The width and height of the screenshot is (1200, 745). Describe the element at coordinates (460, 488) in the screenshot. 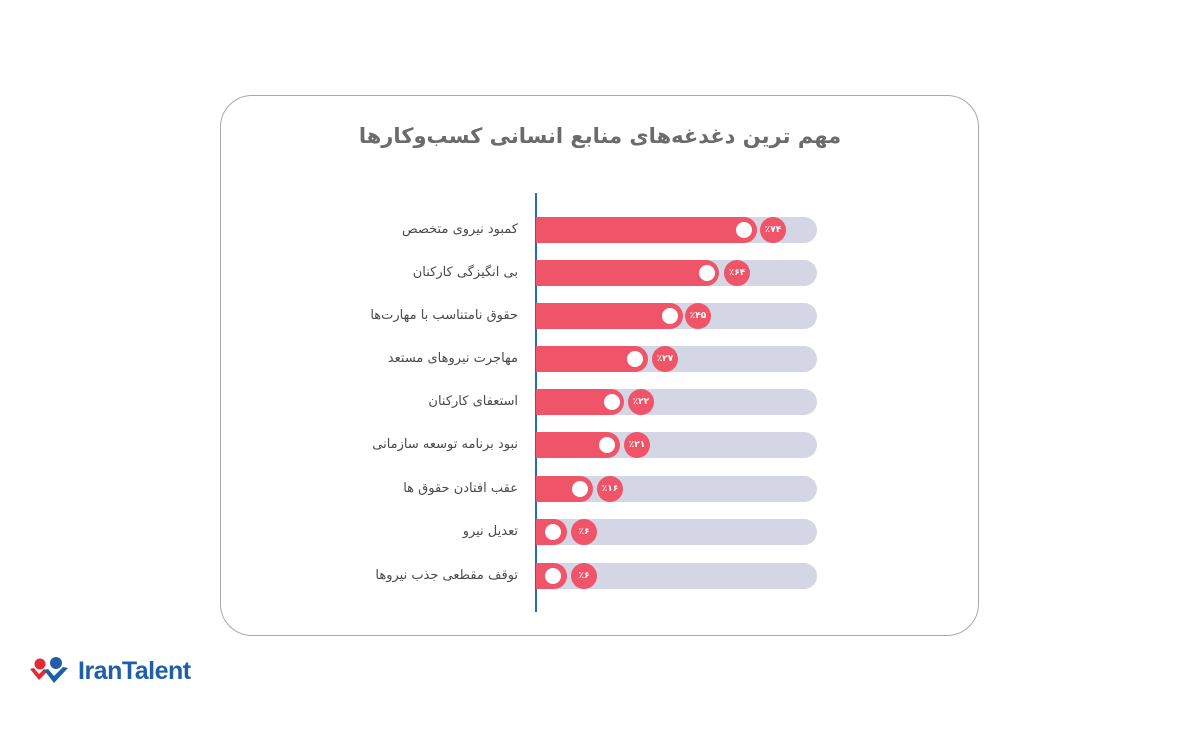

I see `bar-label: عقب افتادن حقوق ها` at that location.